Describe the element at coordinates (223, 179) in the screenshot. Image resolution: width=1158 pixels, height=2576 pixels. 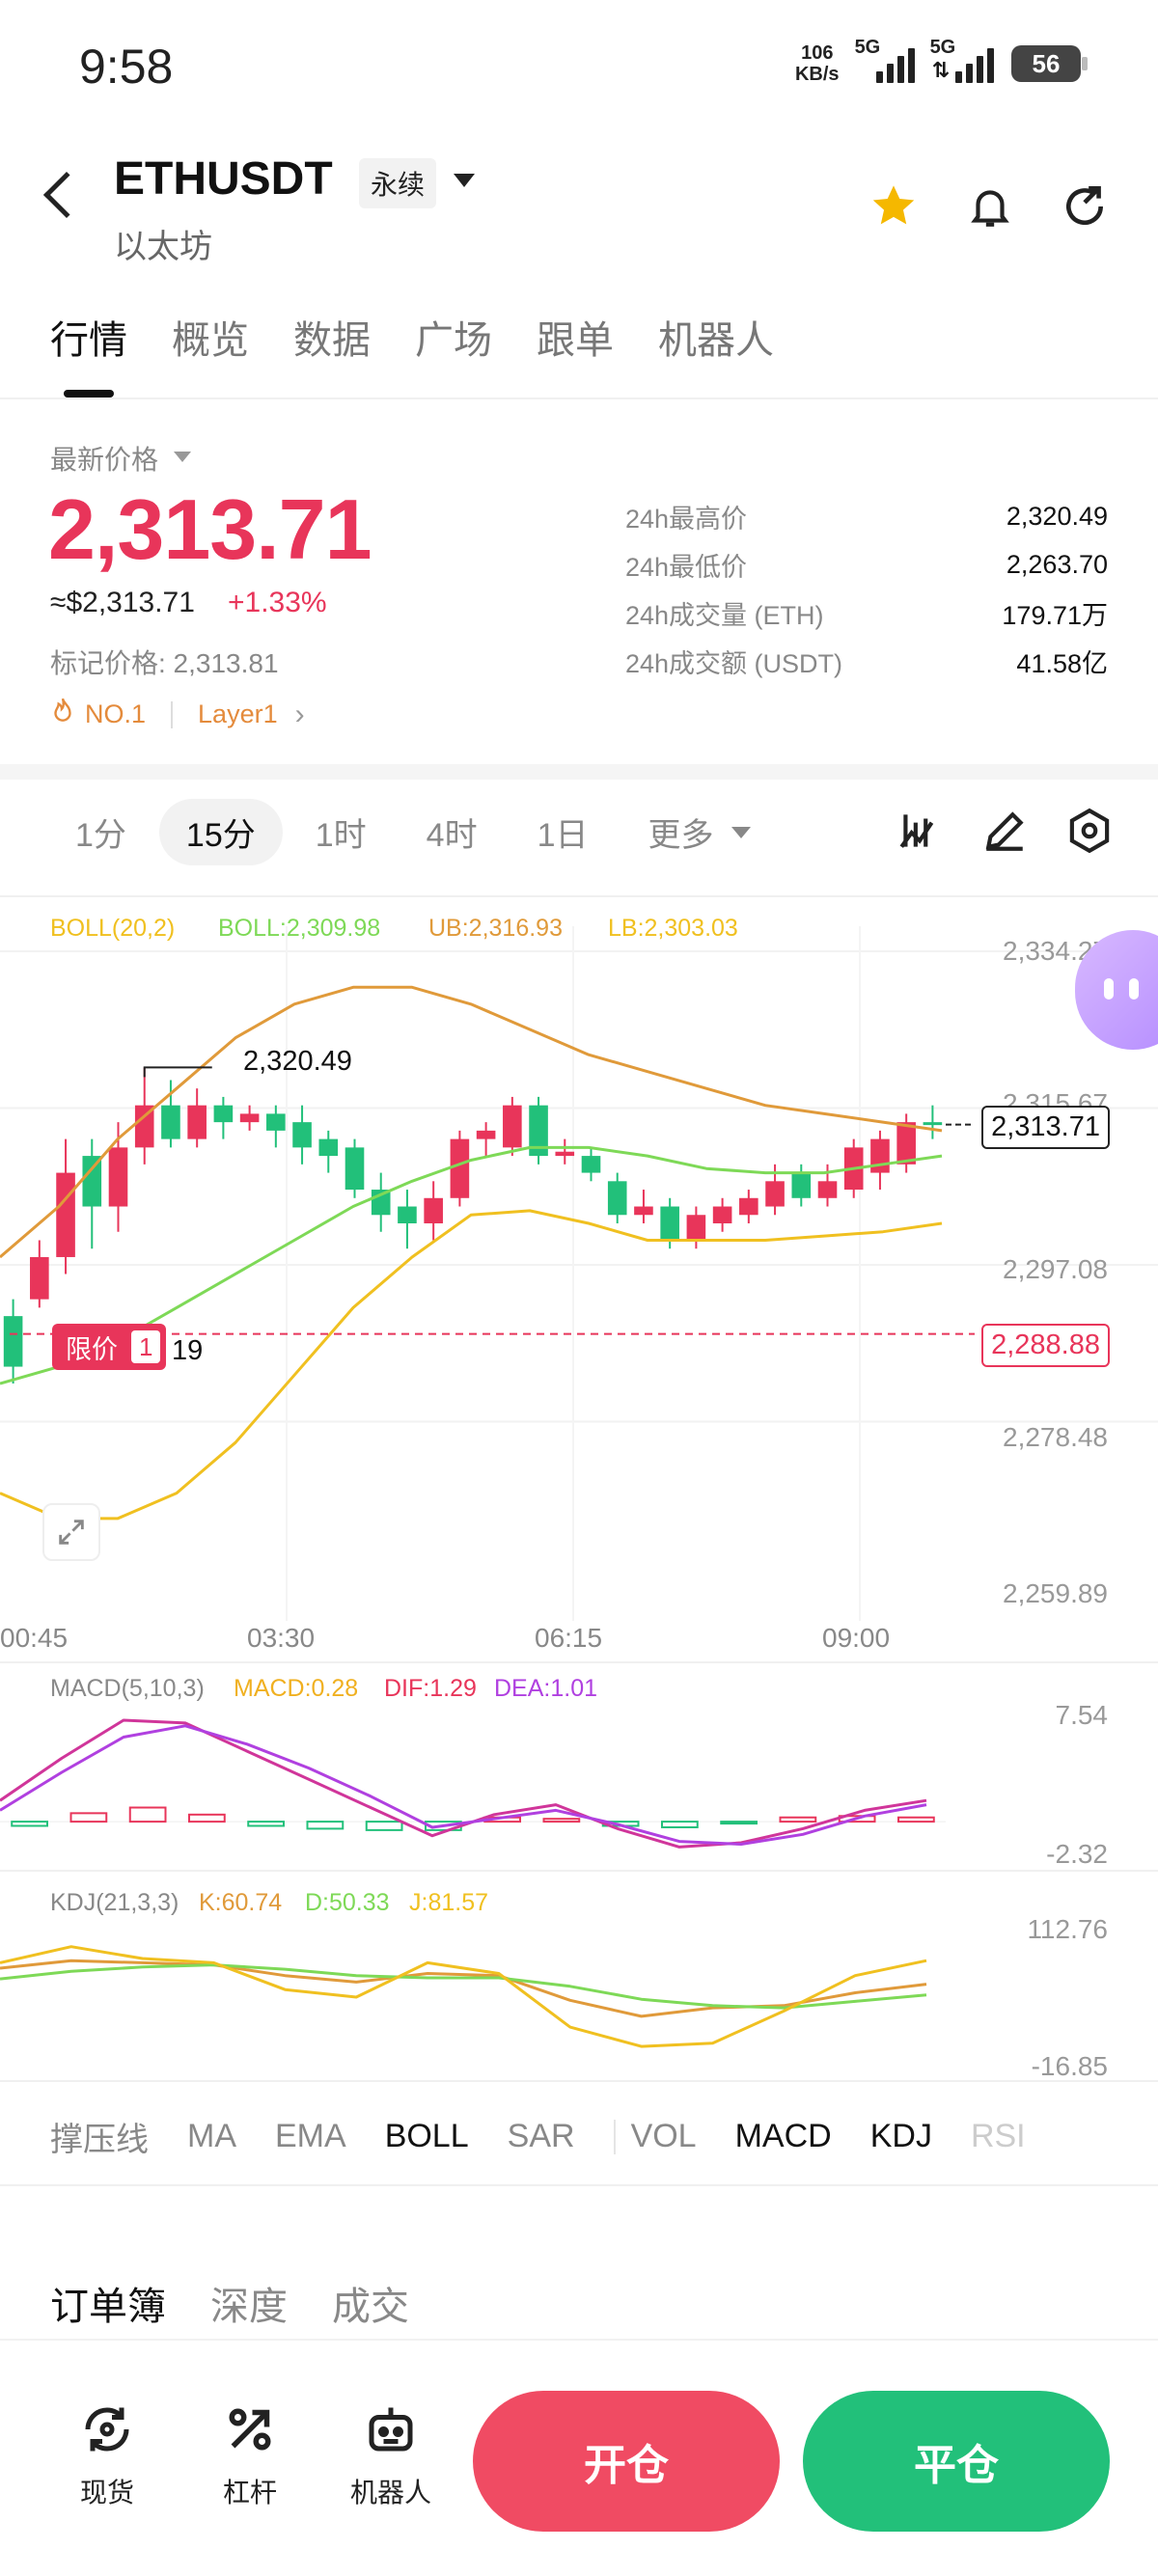
I see `symbol-title: ETHUSDT` at that location.